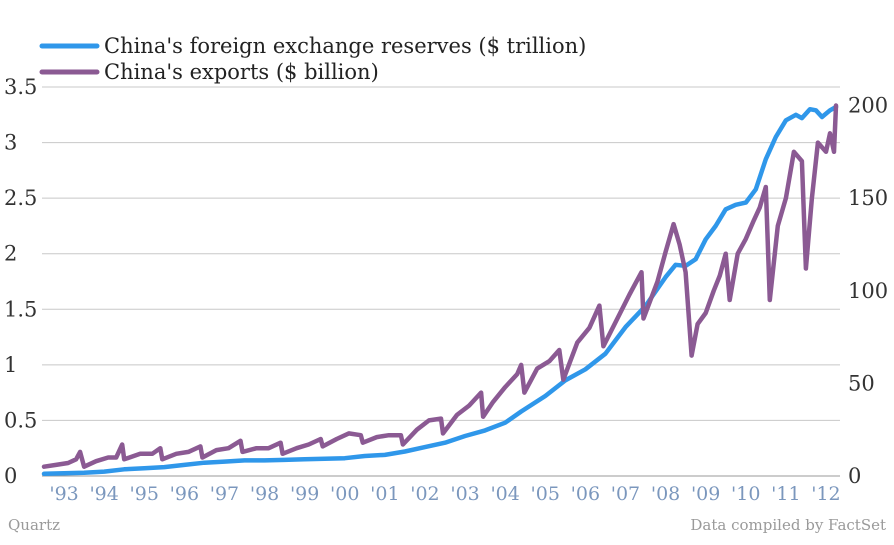 Image resolution: width=894 pixels, height=545 pixels. I want to click on x-tick-label: '95, so click(144, 494).